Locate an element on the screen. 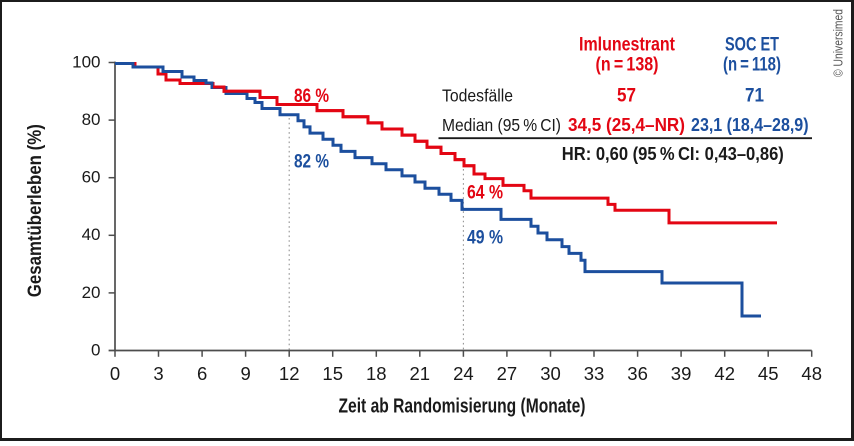  svg-text: 33 is located at coordinates (594, 373).